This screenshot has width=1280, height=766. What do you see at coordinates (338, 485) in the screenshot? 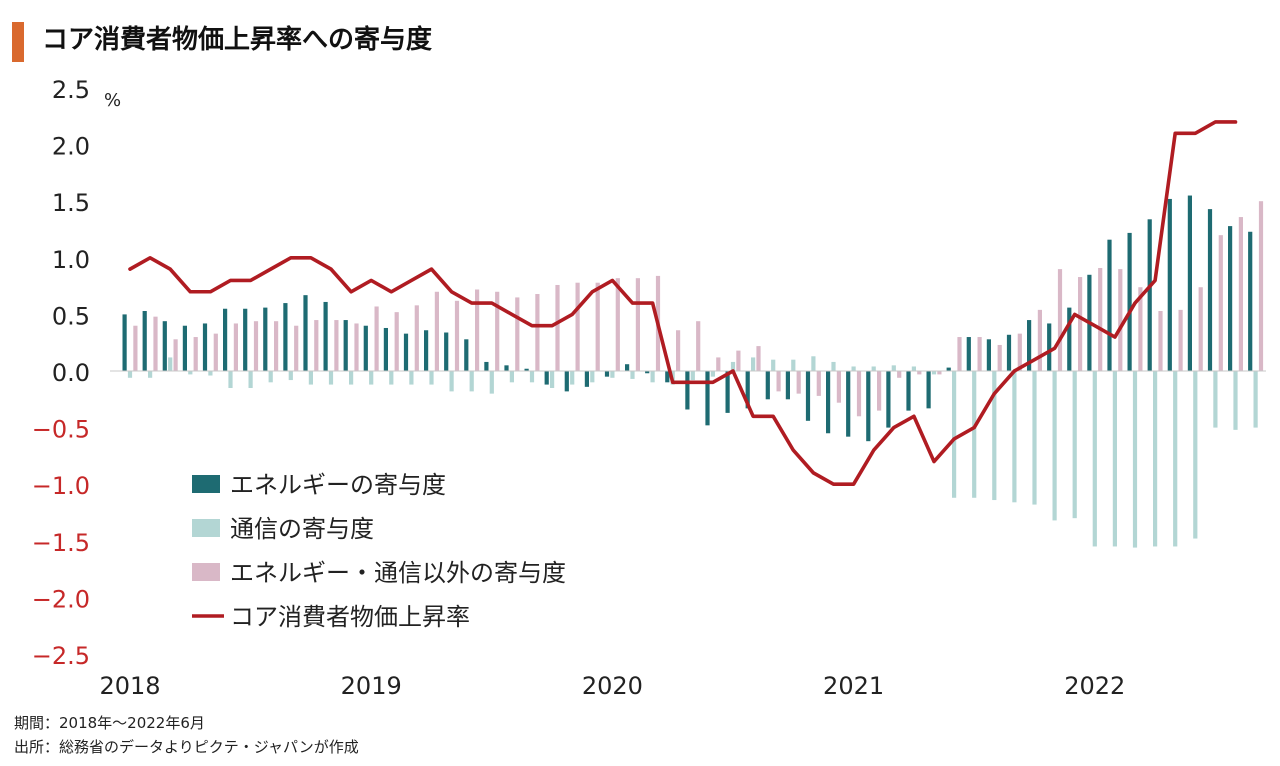
I see `legend-label: エネルギーの寄与度` at bounding box center [338, 485].